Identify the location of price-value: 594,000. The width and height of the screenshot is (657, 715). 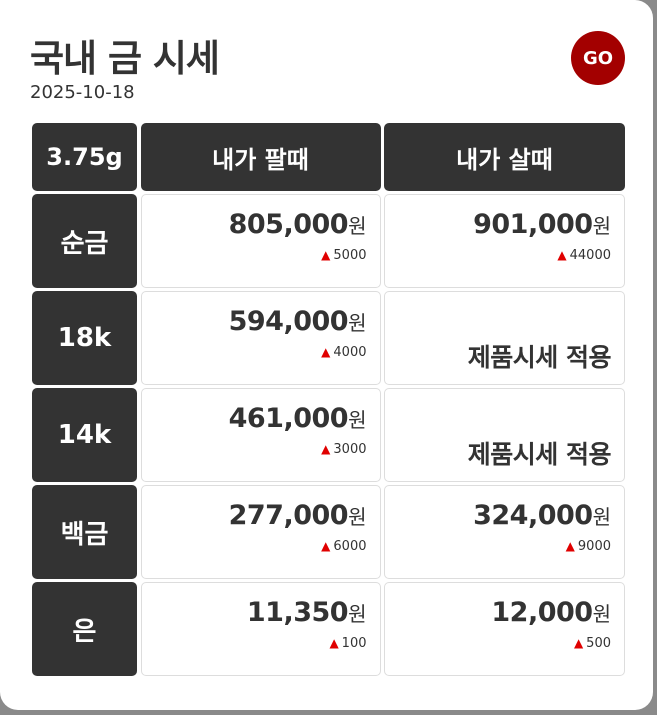
(288, 321).